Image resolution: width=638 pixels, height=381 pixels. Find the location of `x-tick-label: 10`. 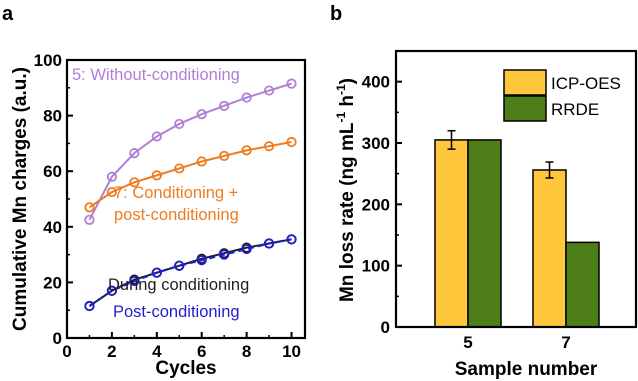

x-tick-label: 10 is located at coordinates (291, 351).